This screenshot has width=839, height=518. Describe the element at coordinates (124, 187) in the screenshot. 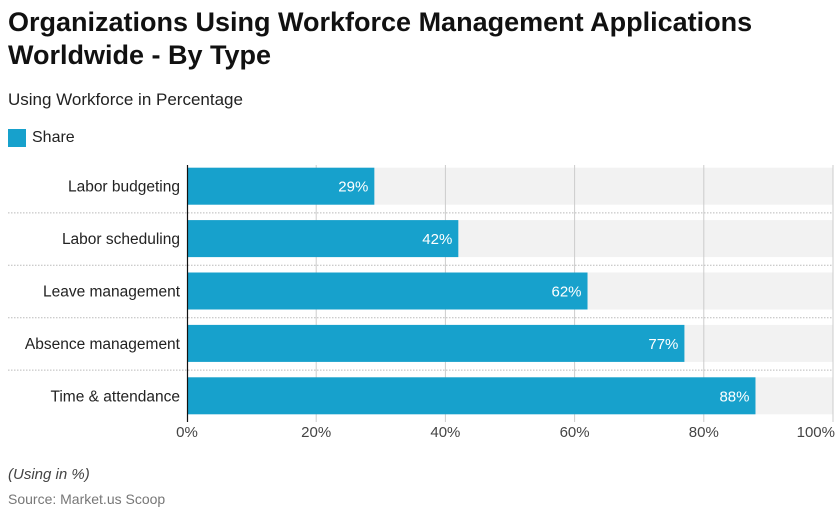

I see `category-label: Labor budgeting` at that location.